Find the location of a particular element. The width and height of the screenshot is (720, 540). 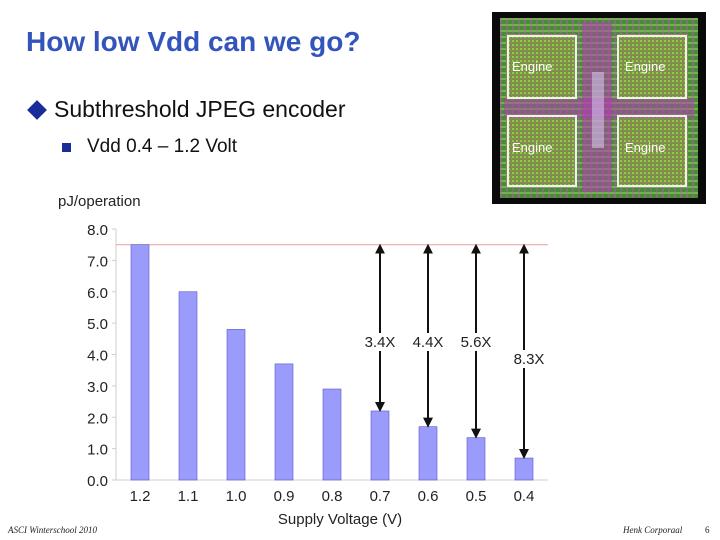

annotation-label-0.4: 8.3X is located at coordinates (529, 359).